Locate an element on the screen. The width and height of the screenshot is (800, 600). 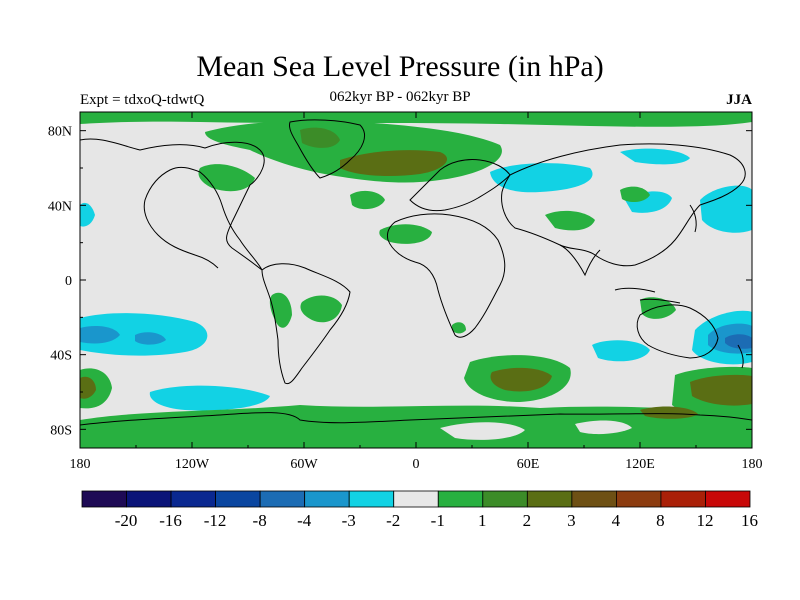
anomaly-antarctic-gap2 is located at coordinates (603, 427).